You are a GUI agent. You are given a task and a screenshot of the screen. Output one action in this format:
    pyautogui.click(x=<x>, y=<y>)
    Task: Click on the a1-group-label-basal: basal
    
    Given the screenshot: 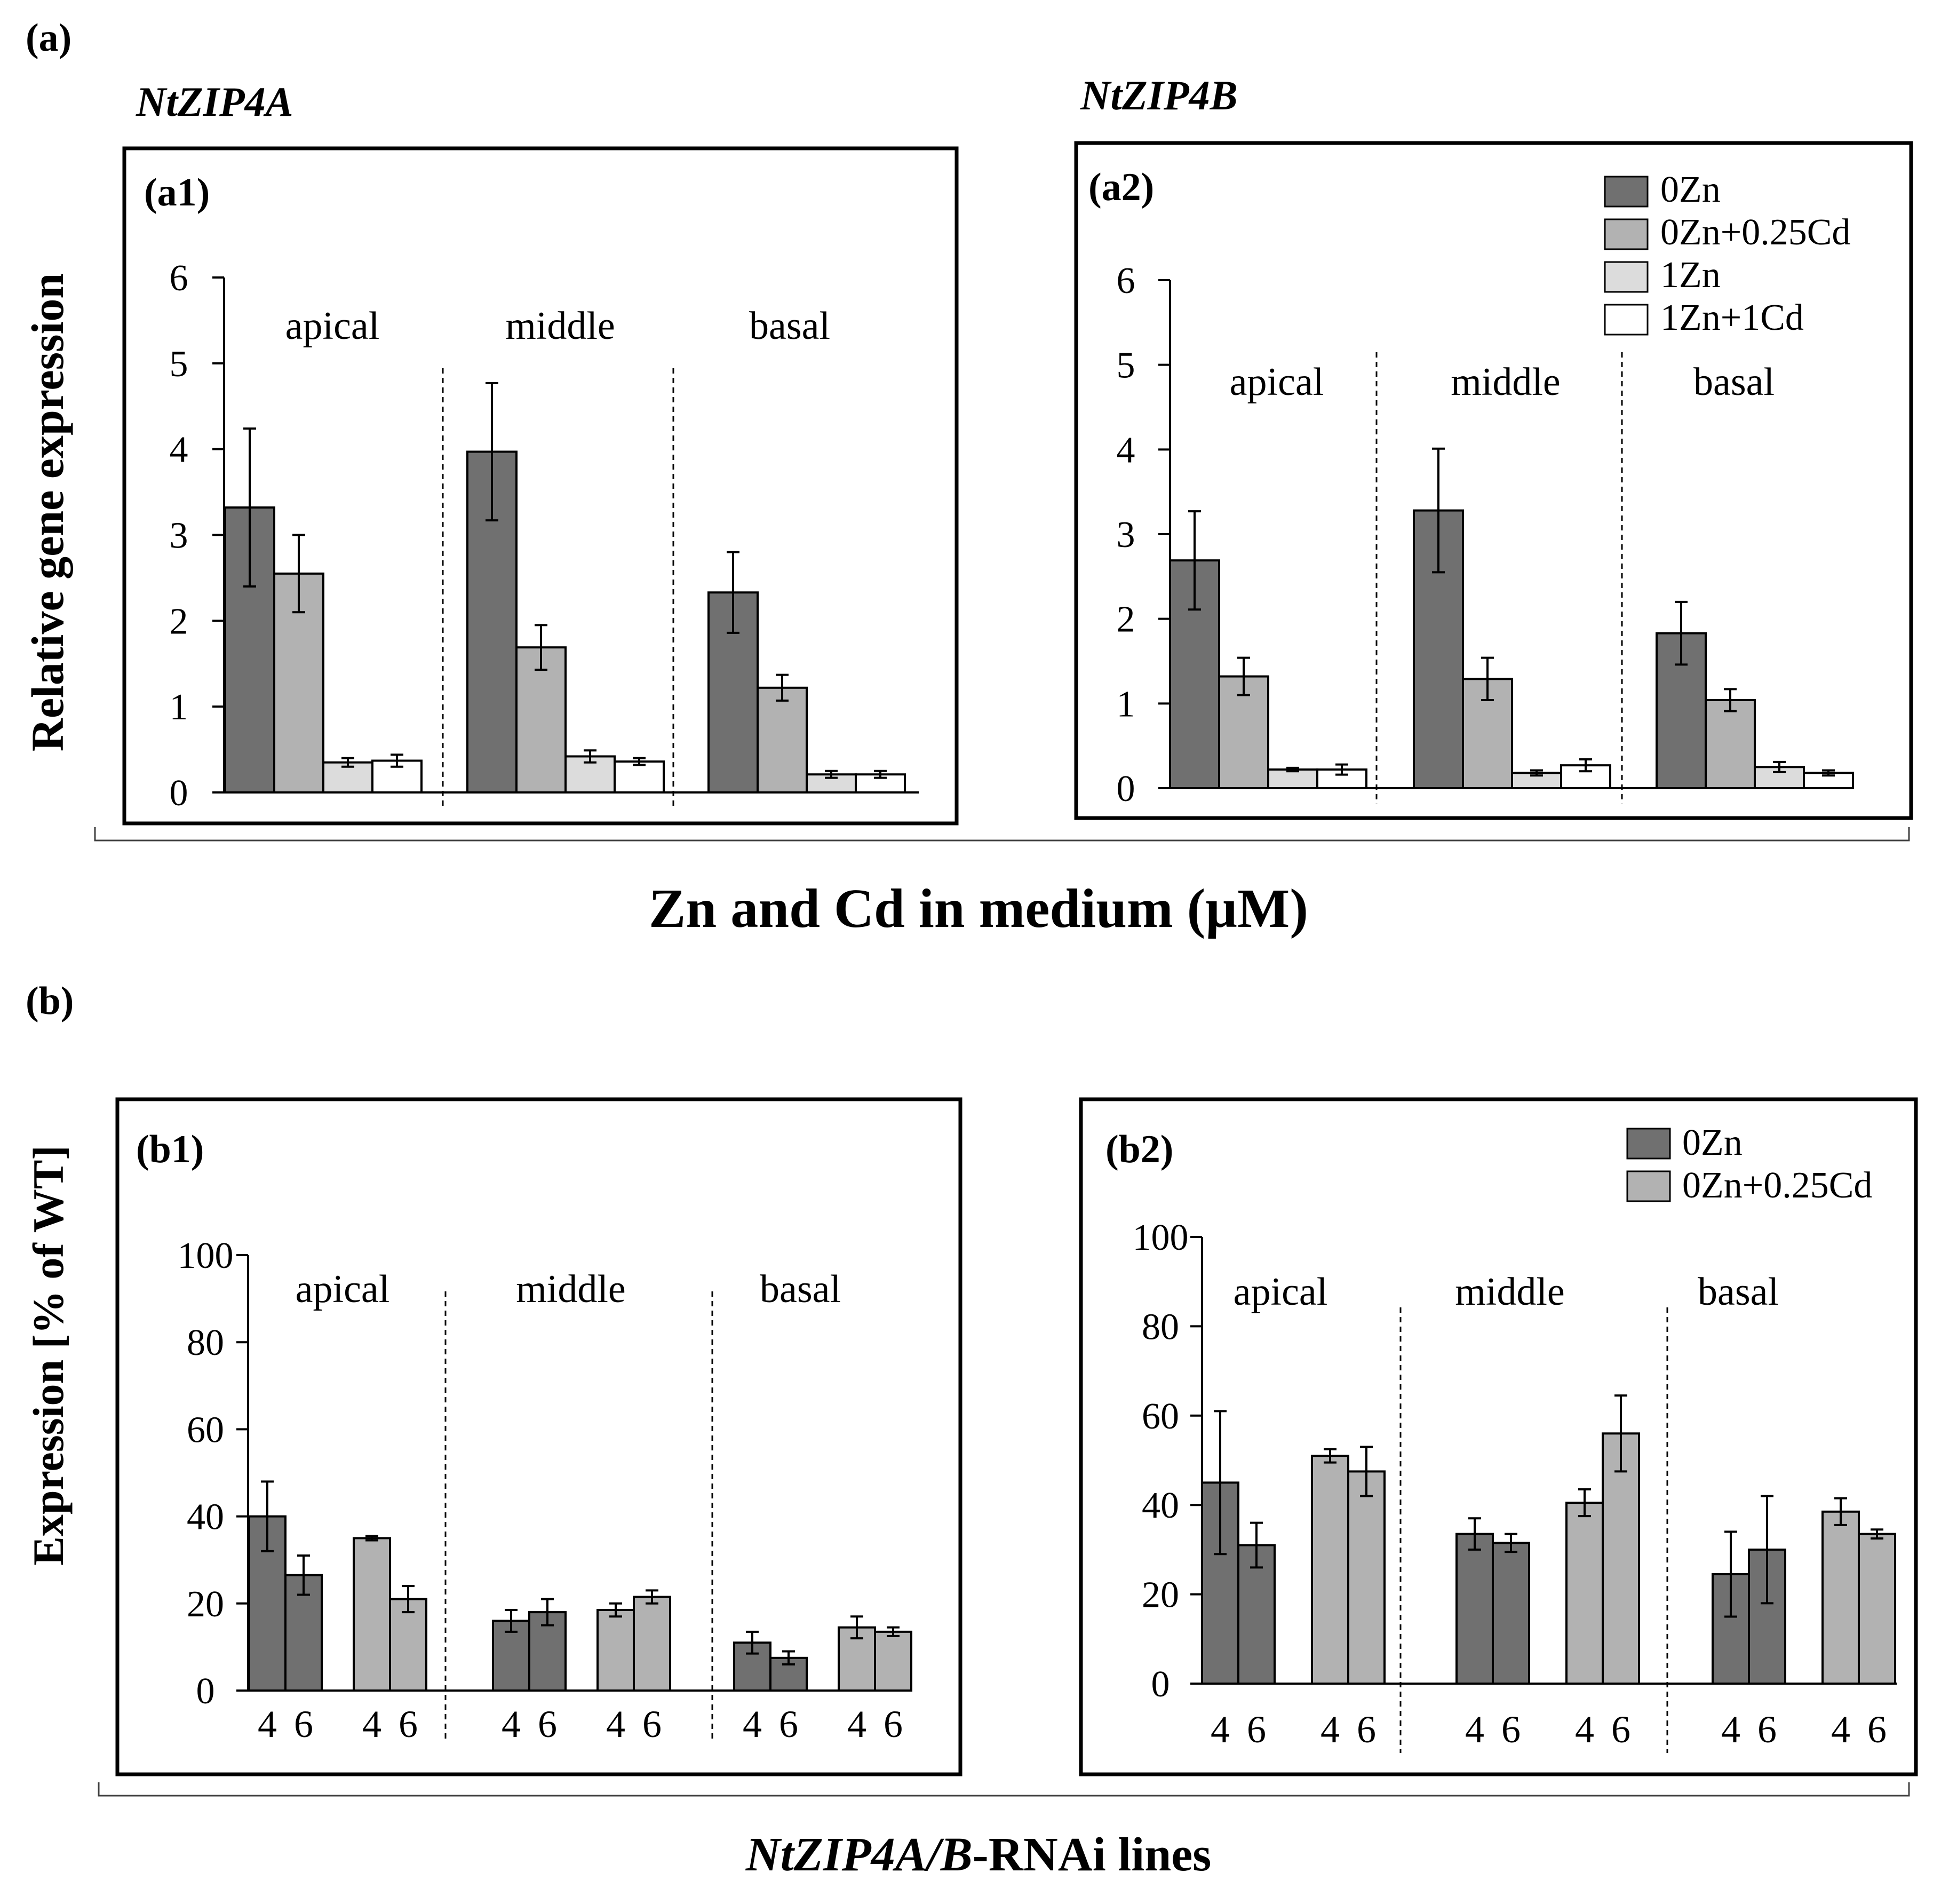 What is the action you would take?
    pyautogui.click(x=789, y=326)
    